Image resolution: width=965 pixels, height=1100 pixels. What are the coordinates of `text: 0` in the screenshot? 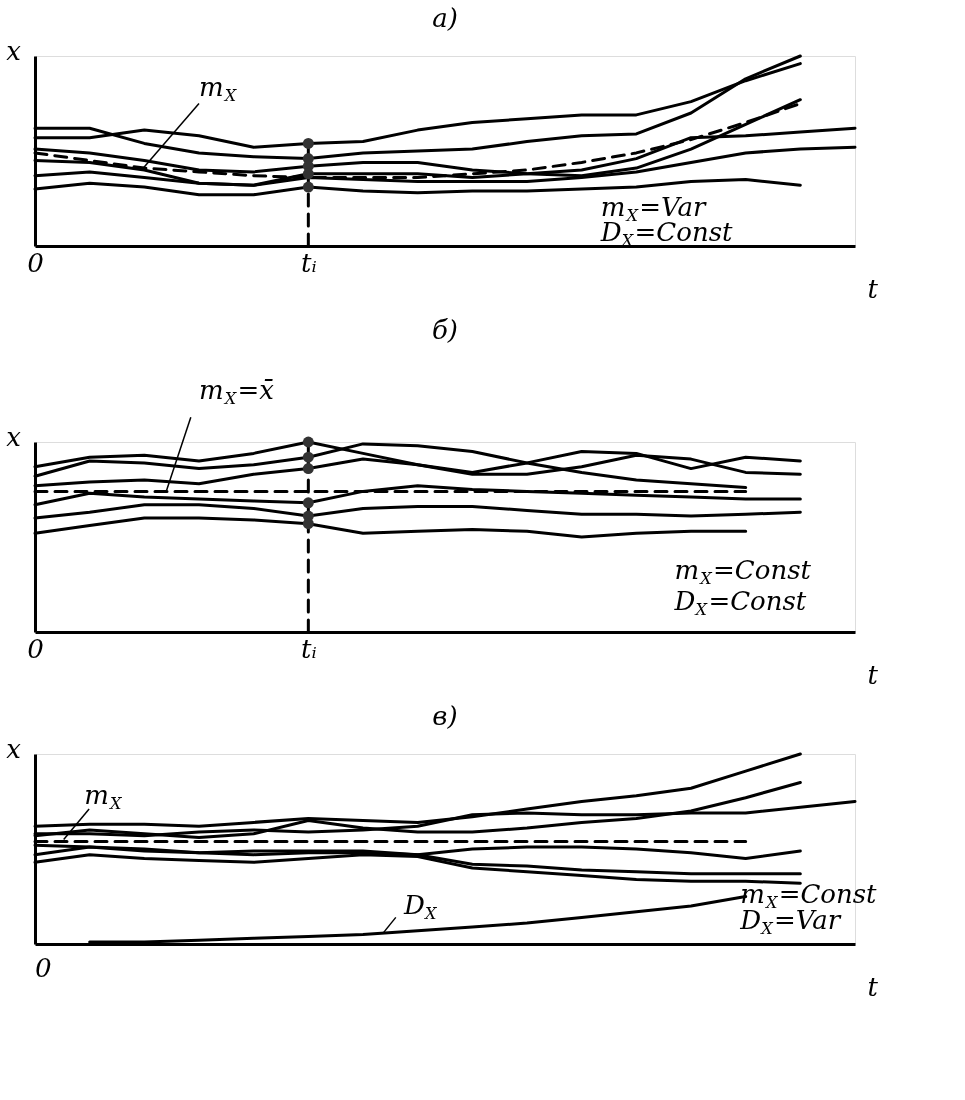 It's located at (43, 967).